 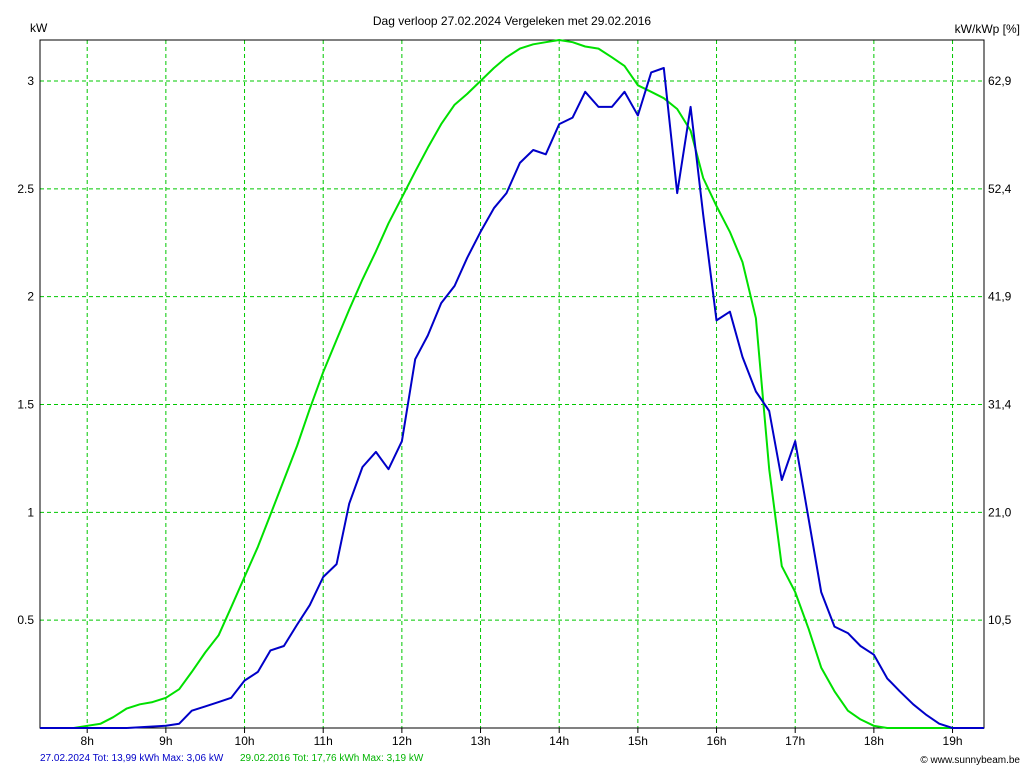 I want to click on x-tick-label: 15h, so click(x=638, y=741).